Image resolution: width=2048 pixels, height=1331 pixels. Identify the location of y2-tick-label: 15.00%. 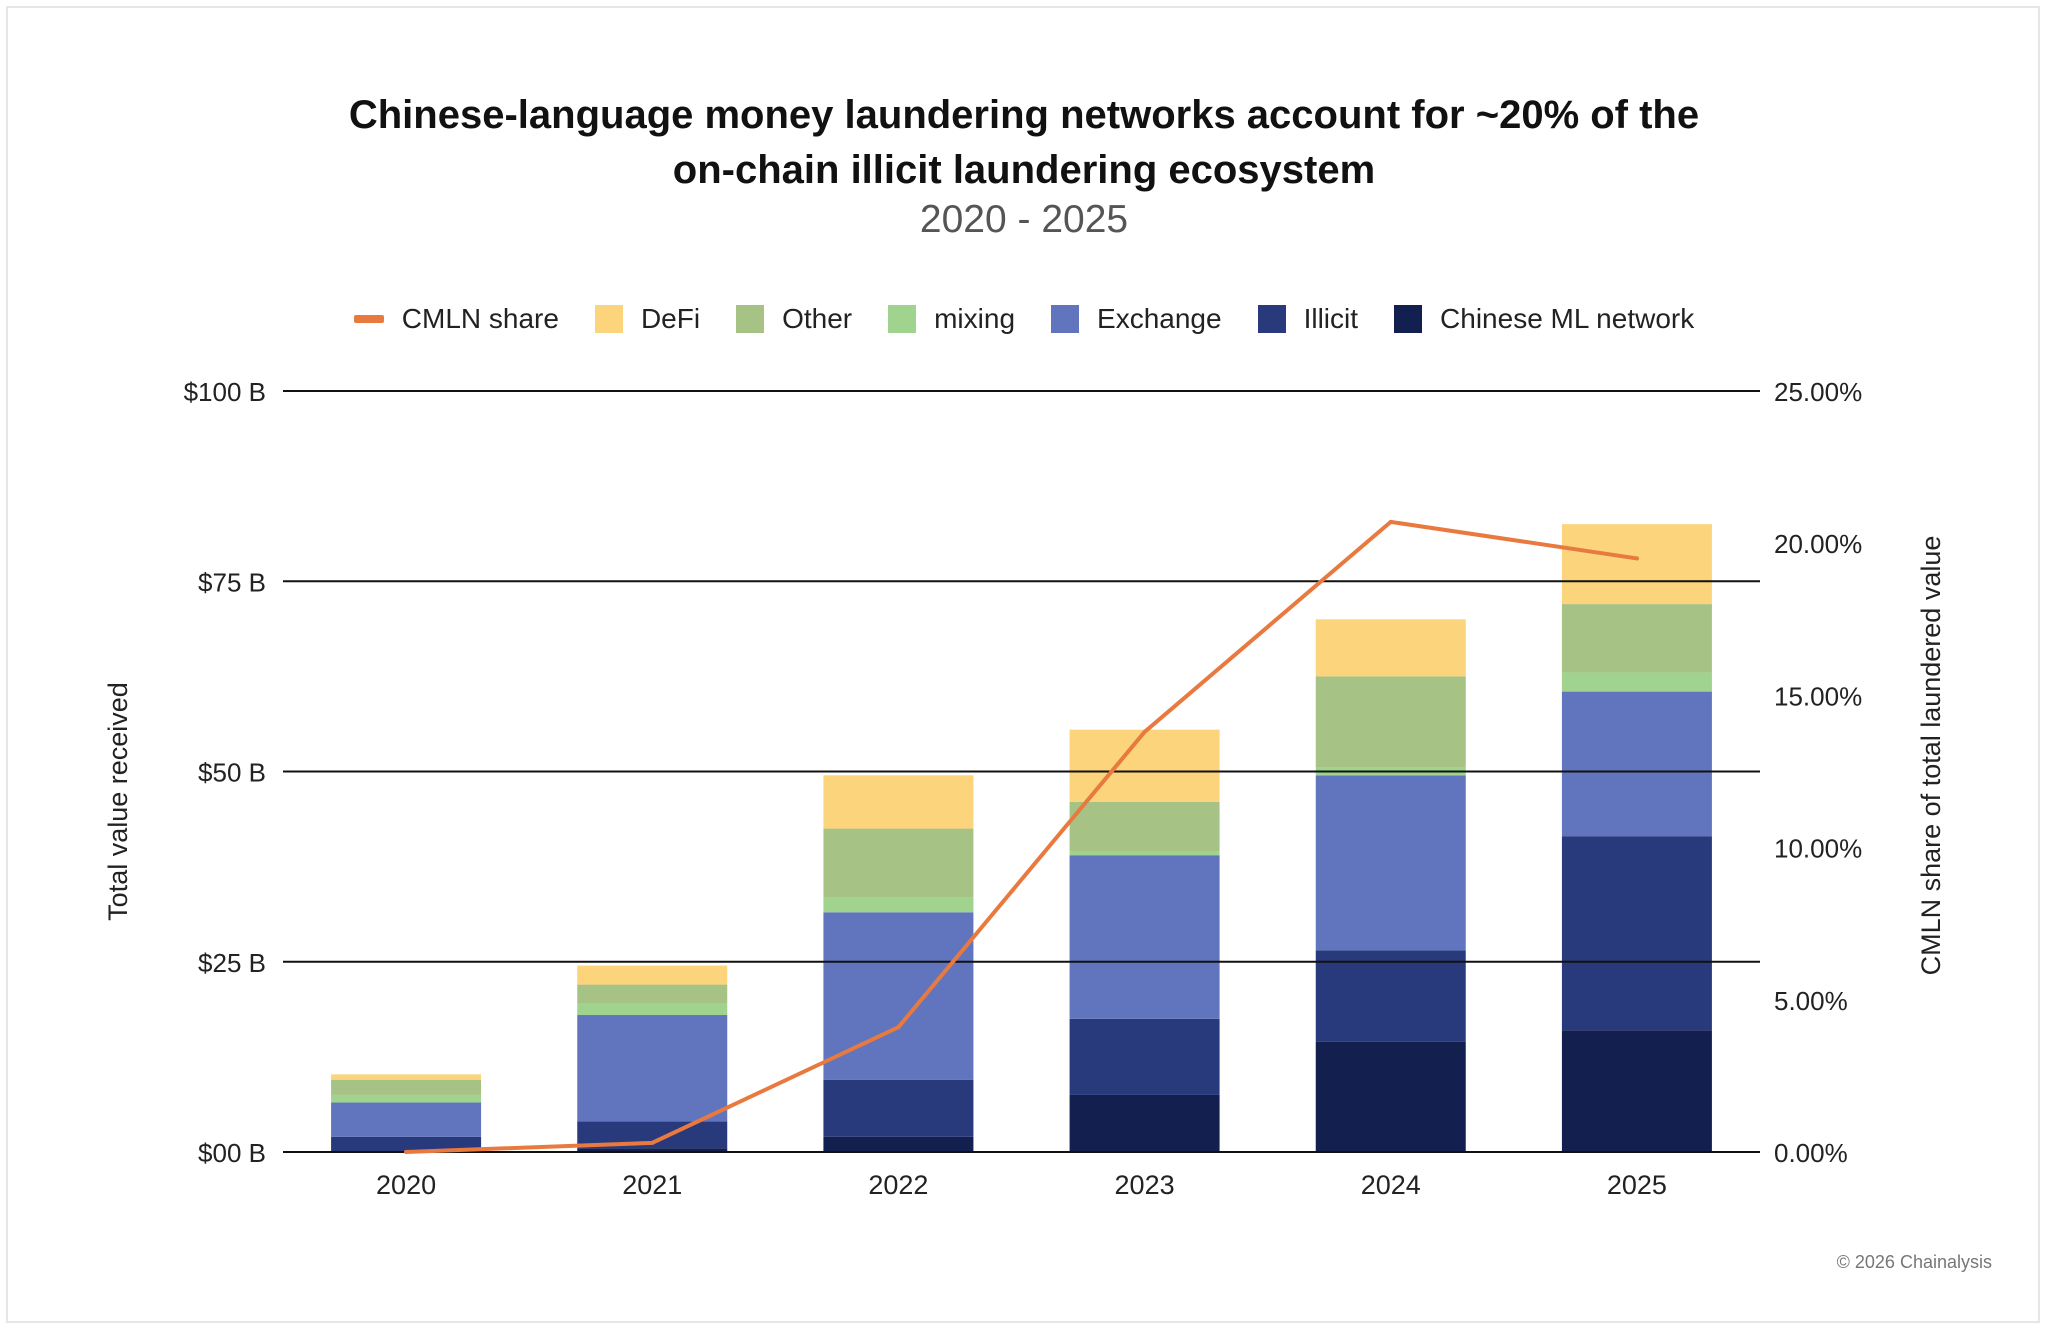
(1818, 696).